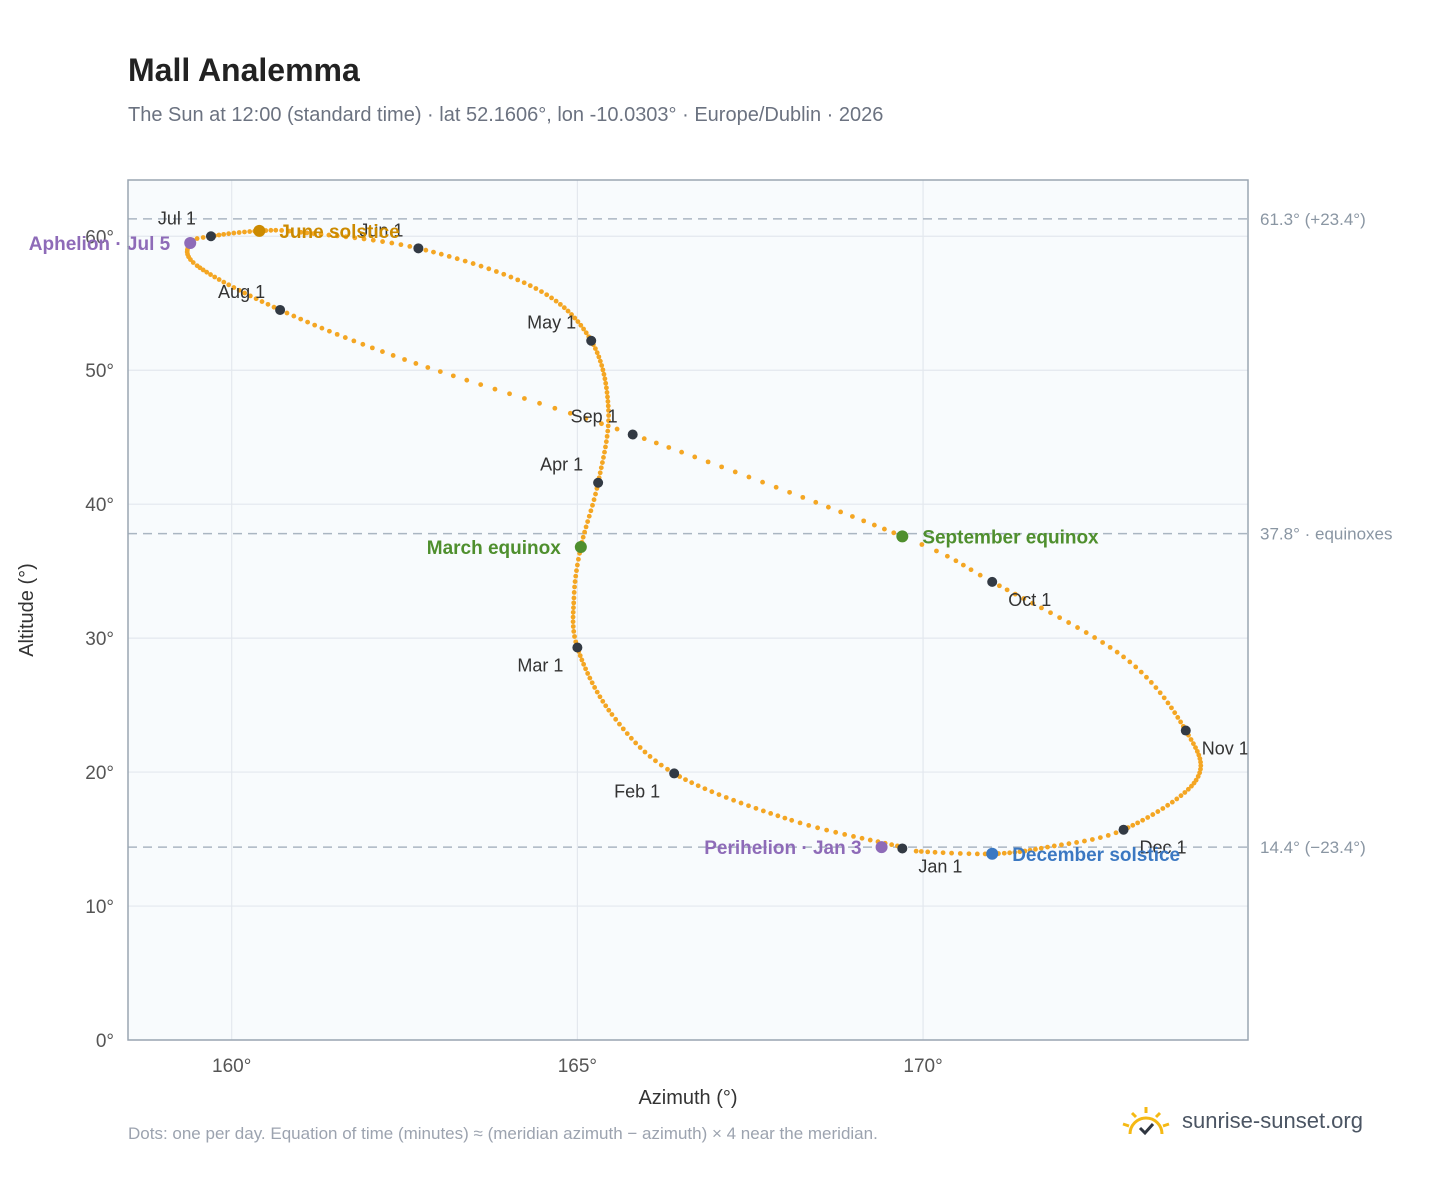  What do you see at coordinates (1146, 1121) in the screenshot?
I see `sun-logo-icon` at bounding box center [1146, 1121].